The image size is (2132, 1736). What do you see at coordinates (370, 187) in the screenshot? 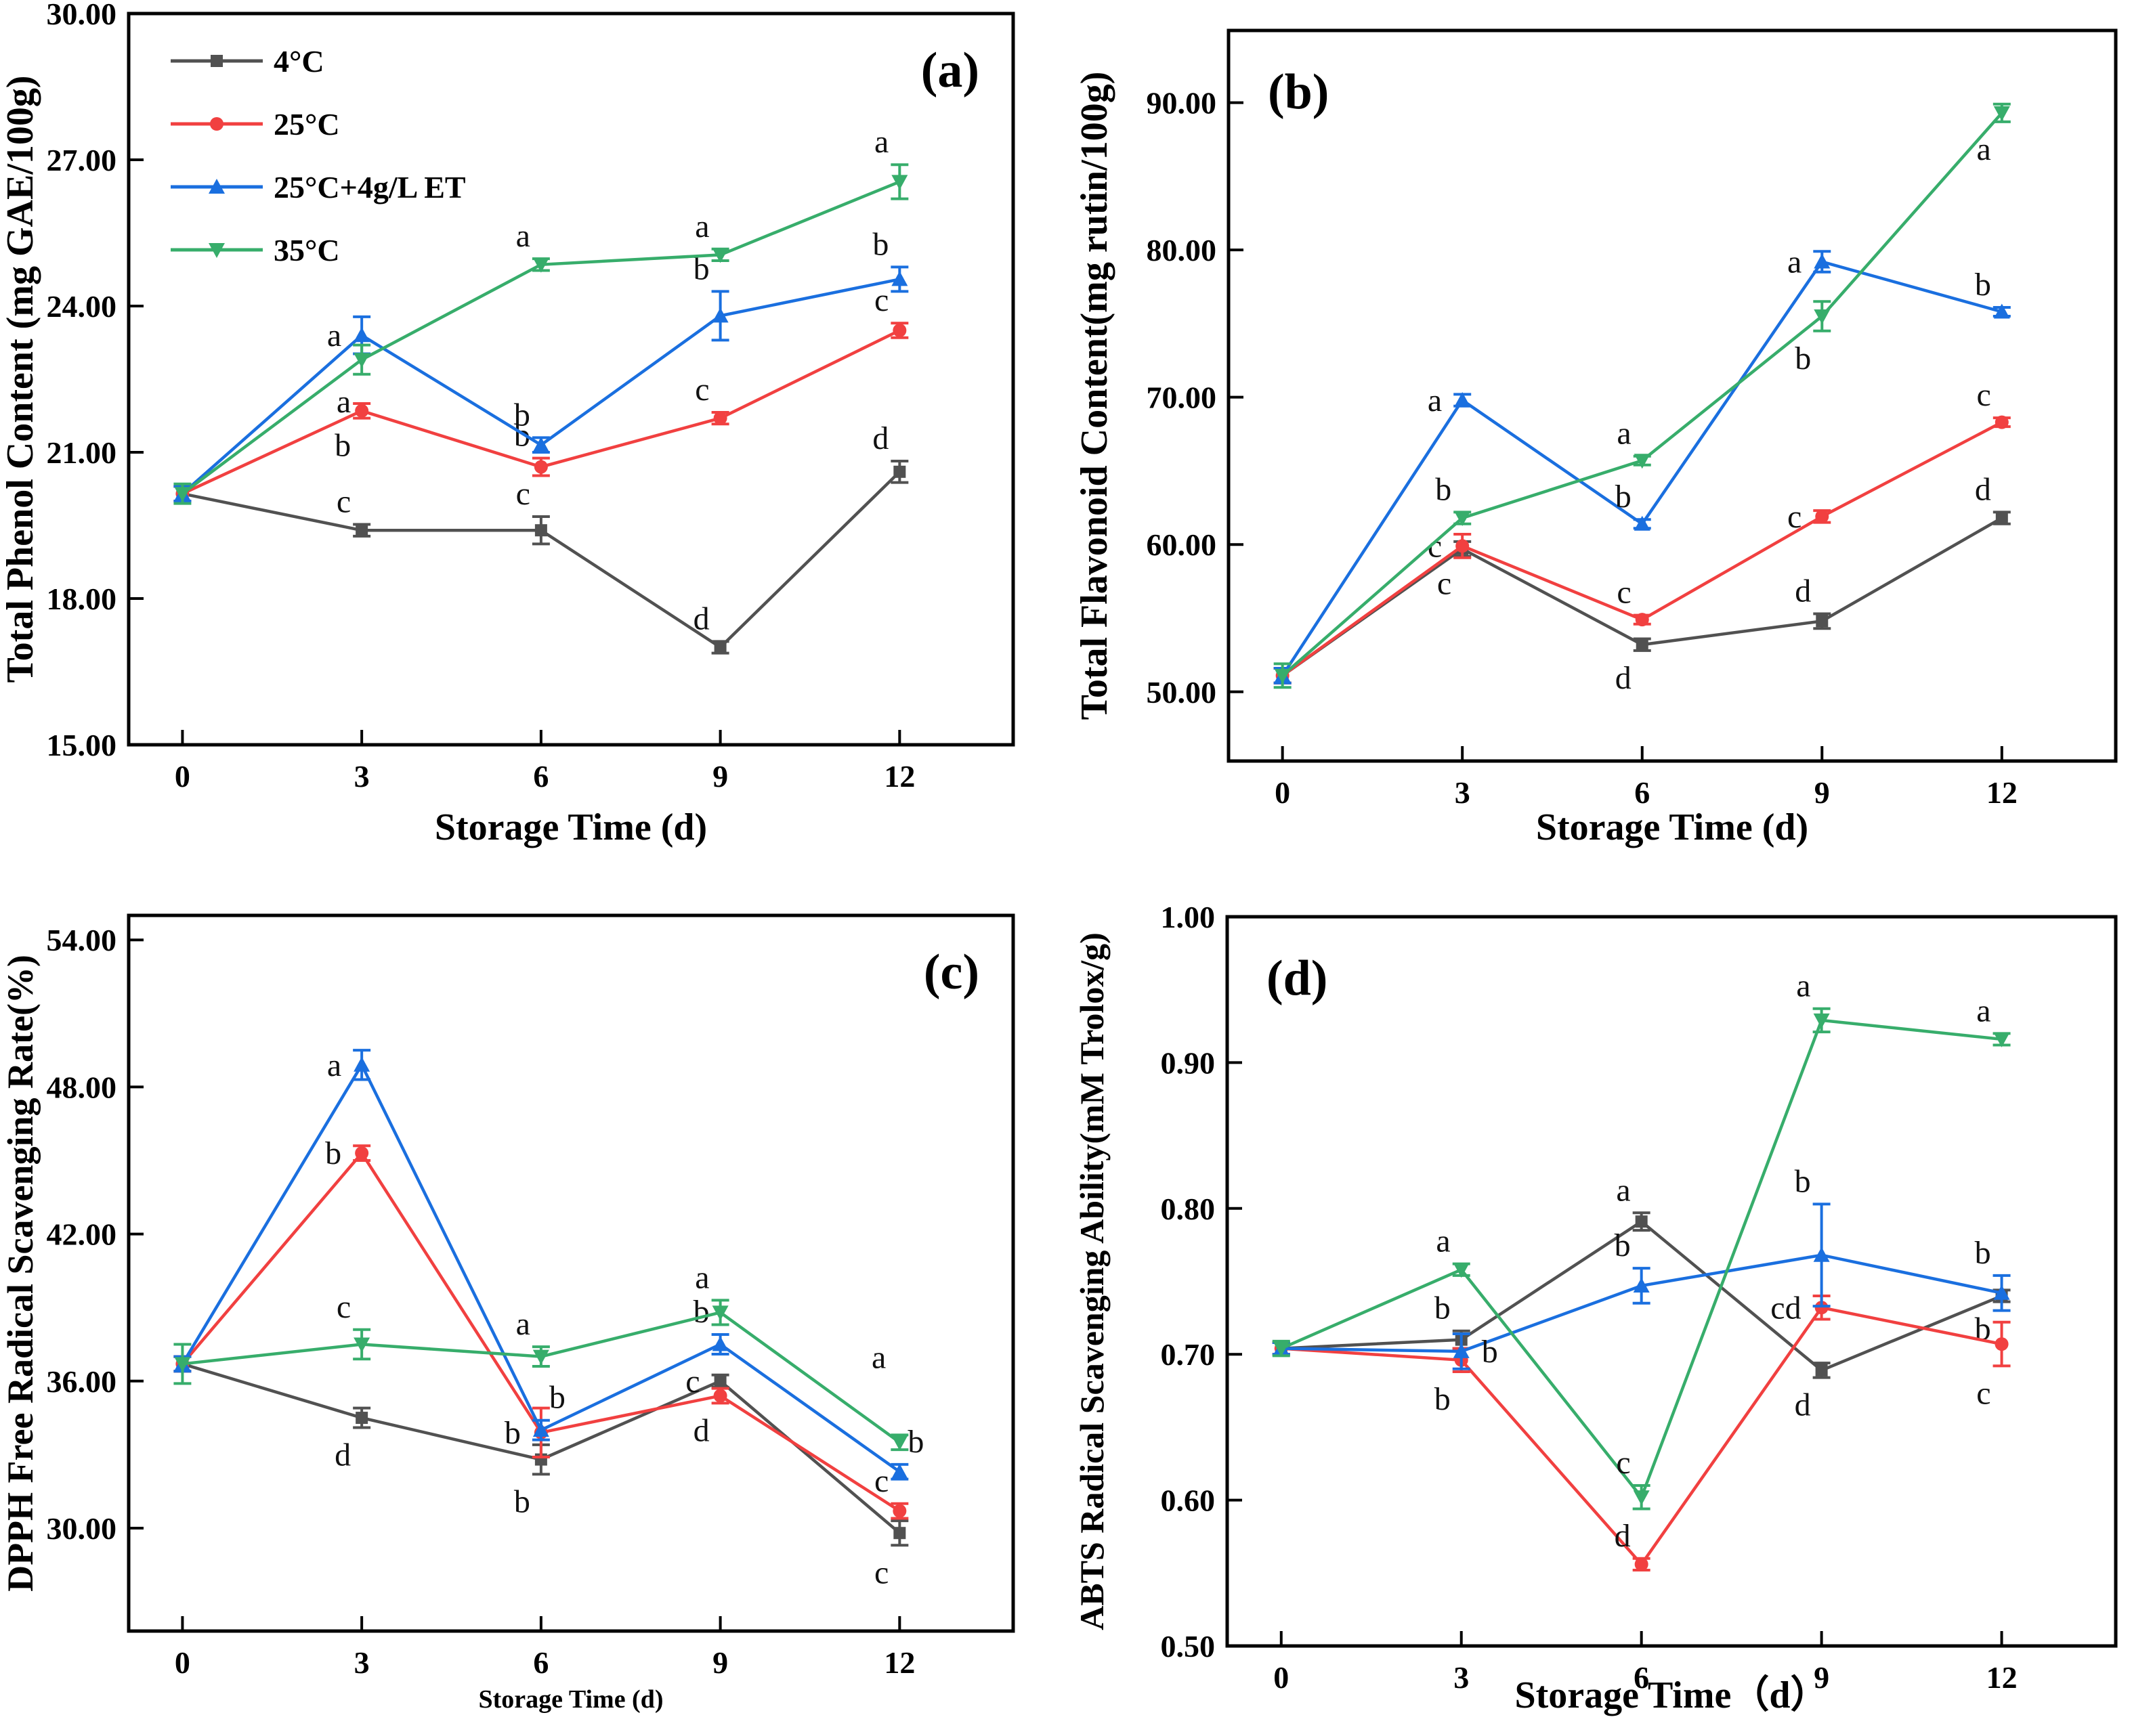
I see `legend-label: 25°C+4g/L ET` at bounding box center [370, 187].